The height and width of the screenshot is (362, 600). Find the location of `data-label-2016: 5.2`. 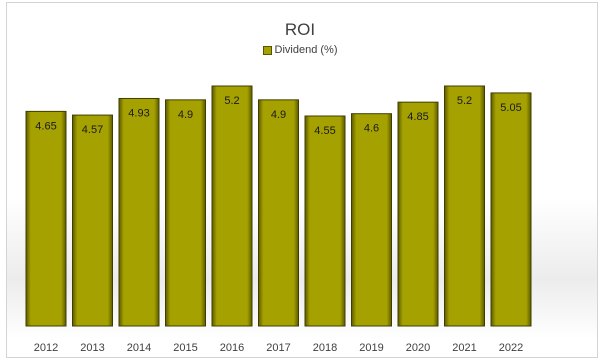

data-label-2016: 5.2 is located at coordinates (231, 101).